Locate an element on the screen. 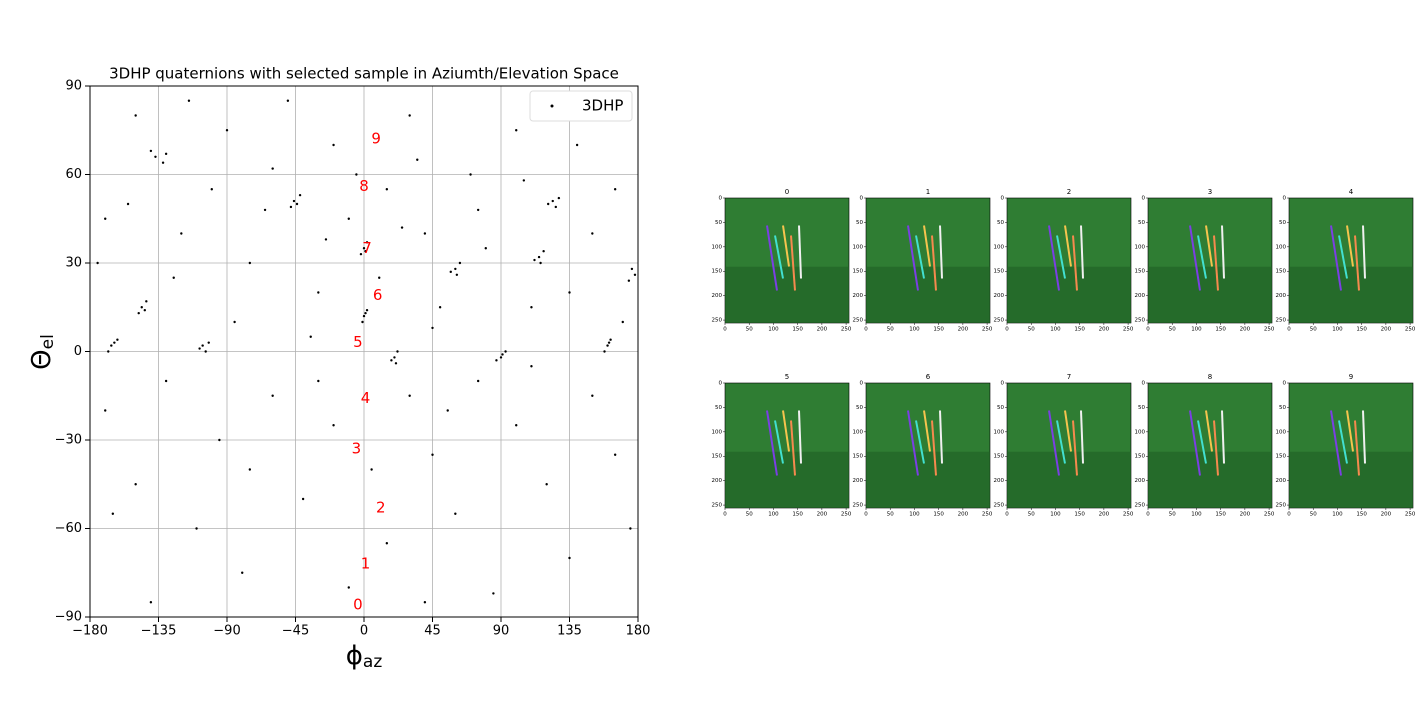 This screenshot has height=706, width=1416. y-tick-label: −30 is located at coordinates (68, 440).